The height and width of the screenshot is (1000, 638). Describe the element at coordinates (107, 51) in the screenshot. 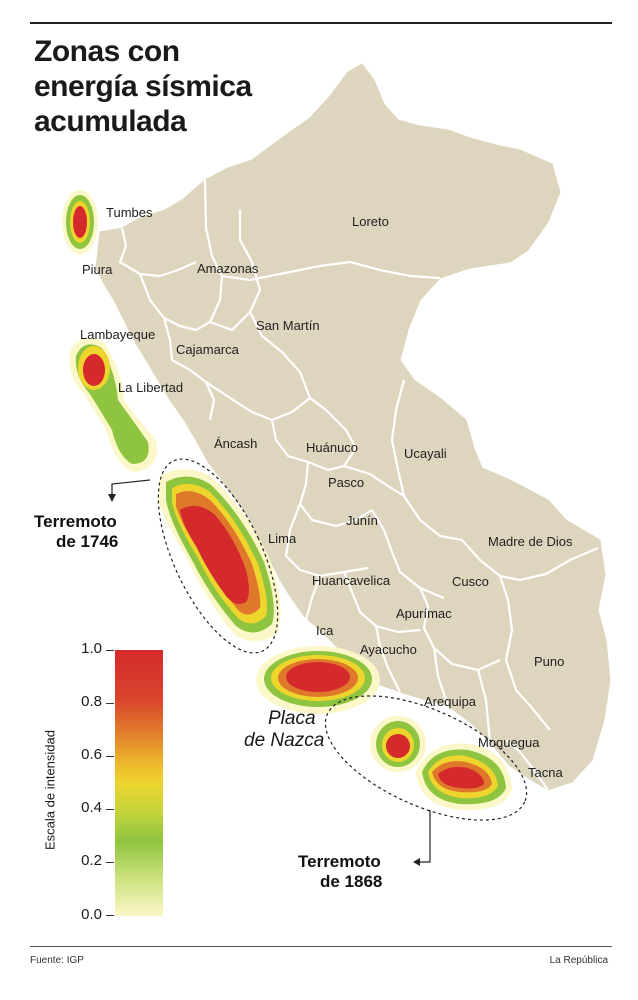

I see `title-line-1: Zonas con` at that location.